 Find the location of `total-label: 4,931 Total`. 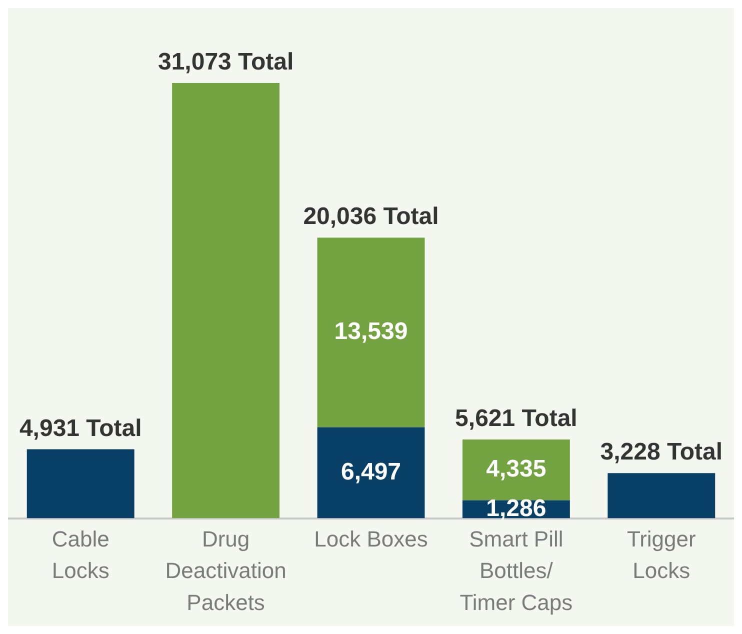

total-label: 4,931 Total is located at coordinates (80, 428).